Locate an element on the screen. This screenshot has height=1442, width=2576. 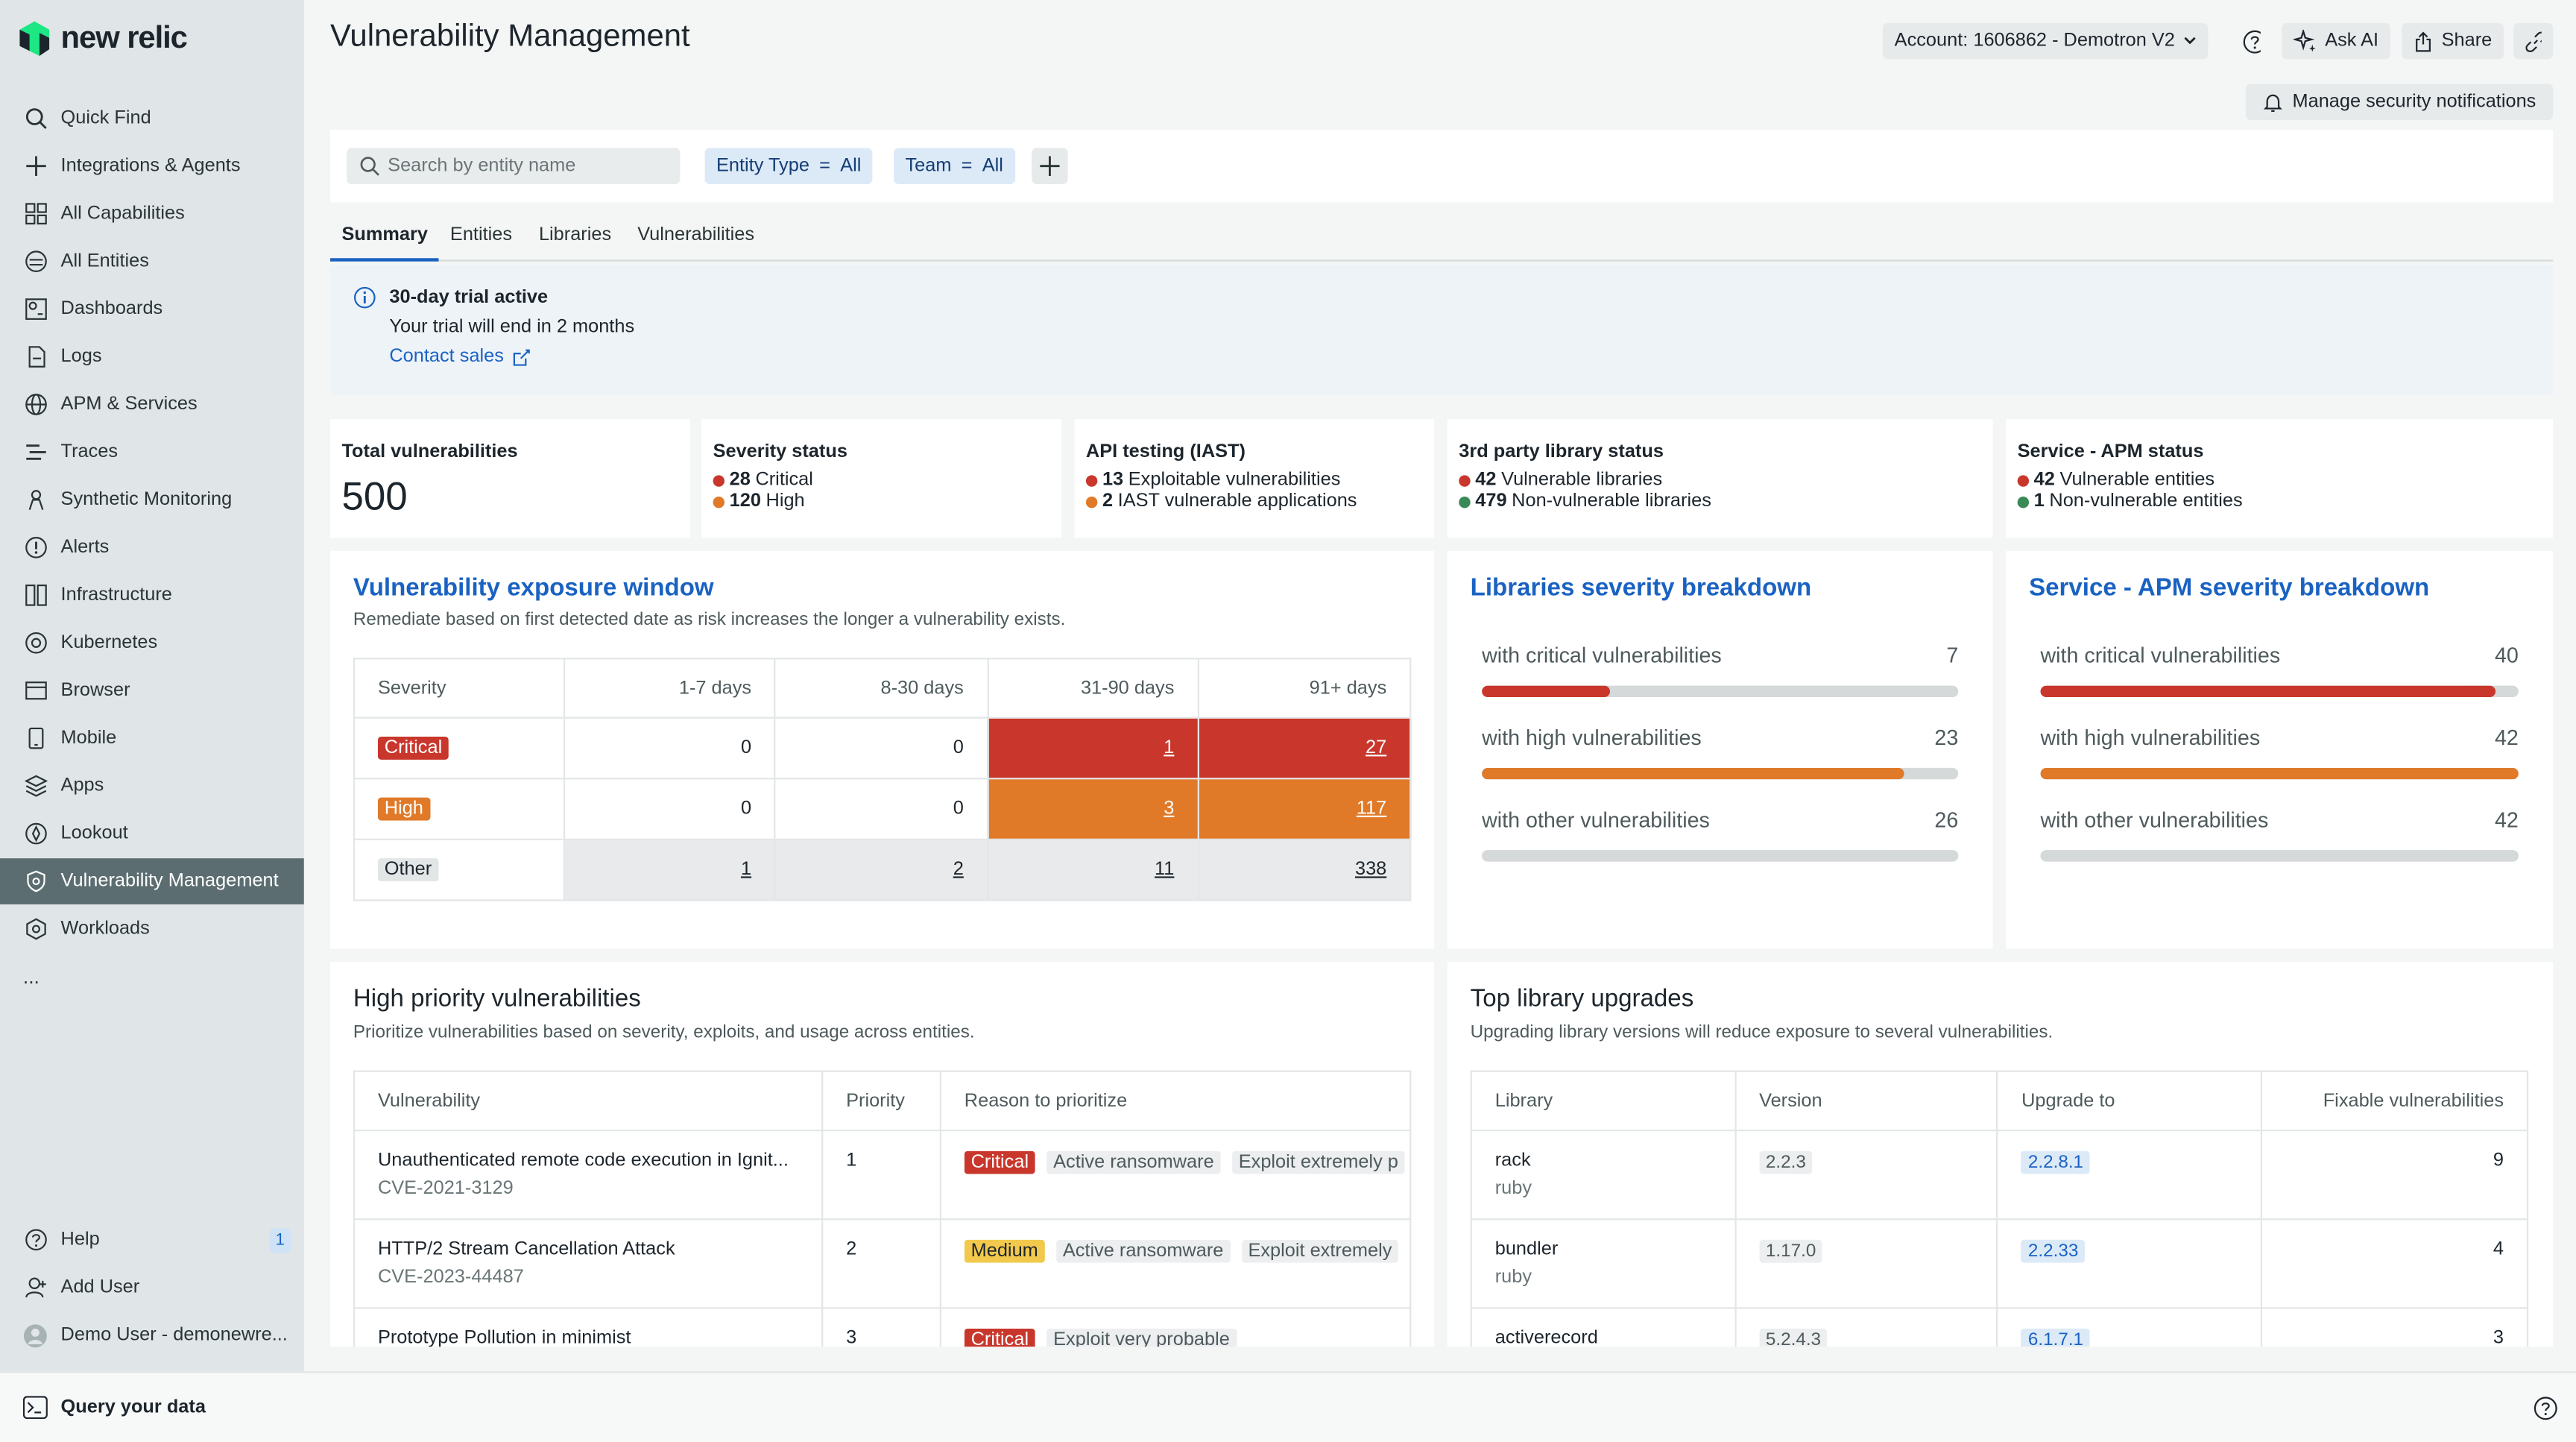
sidebar-item-help: Help 1 is located at coordinates (152, 1240).